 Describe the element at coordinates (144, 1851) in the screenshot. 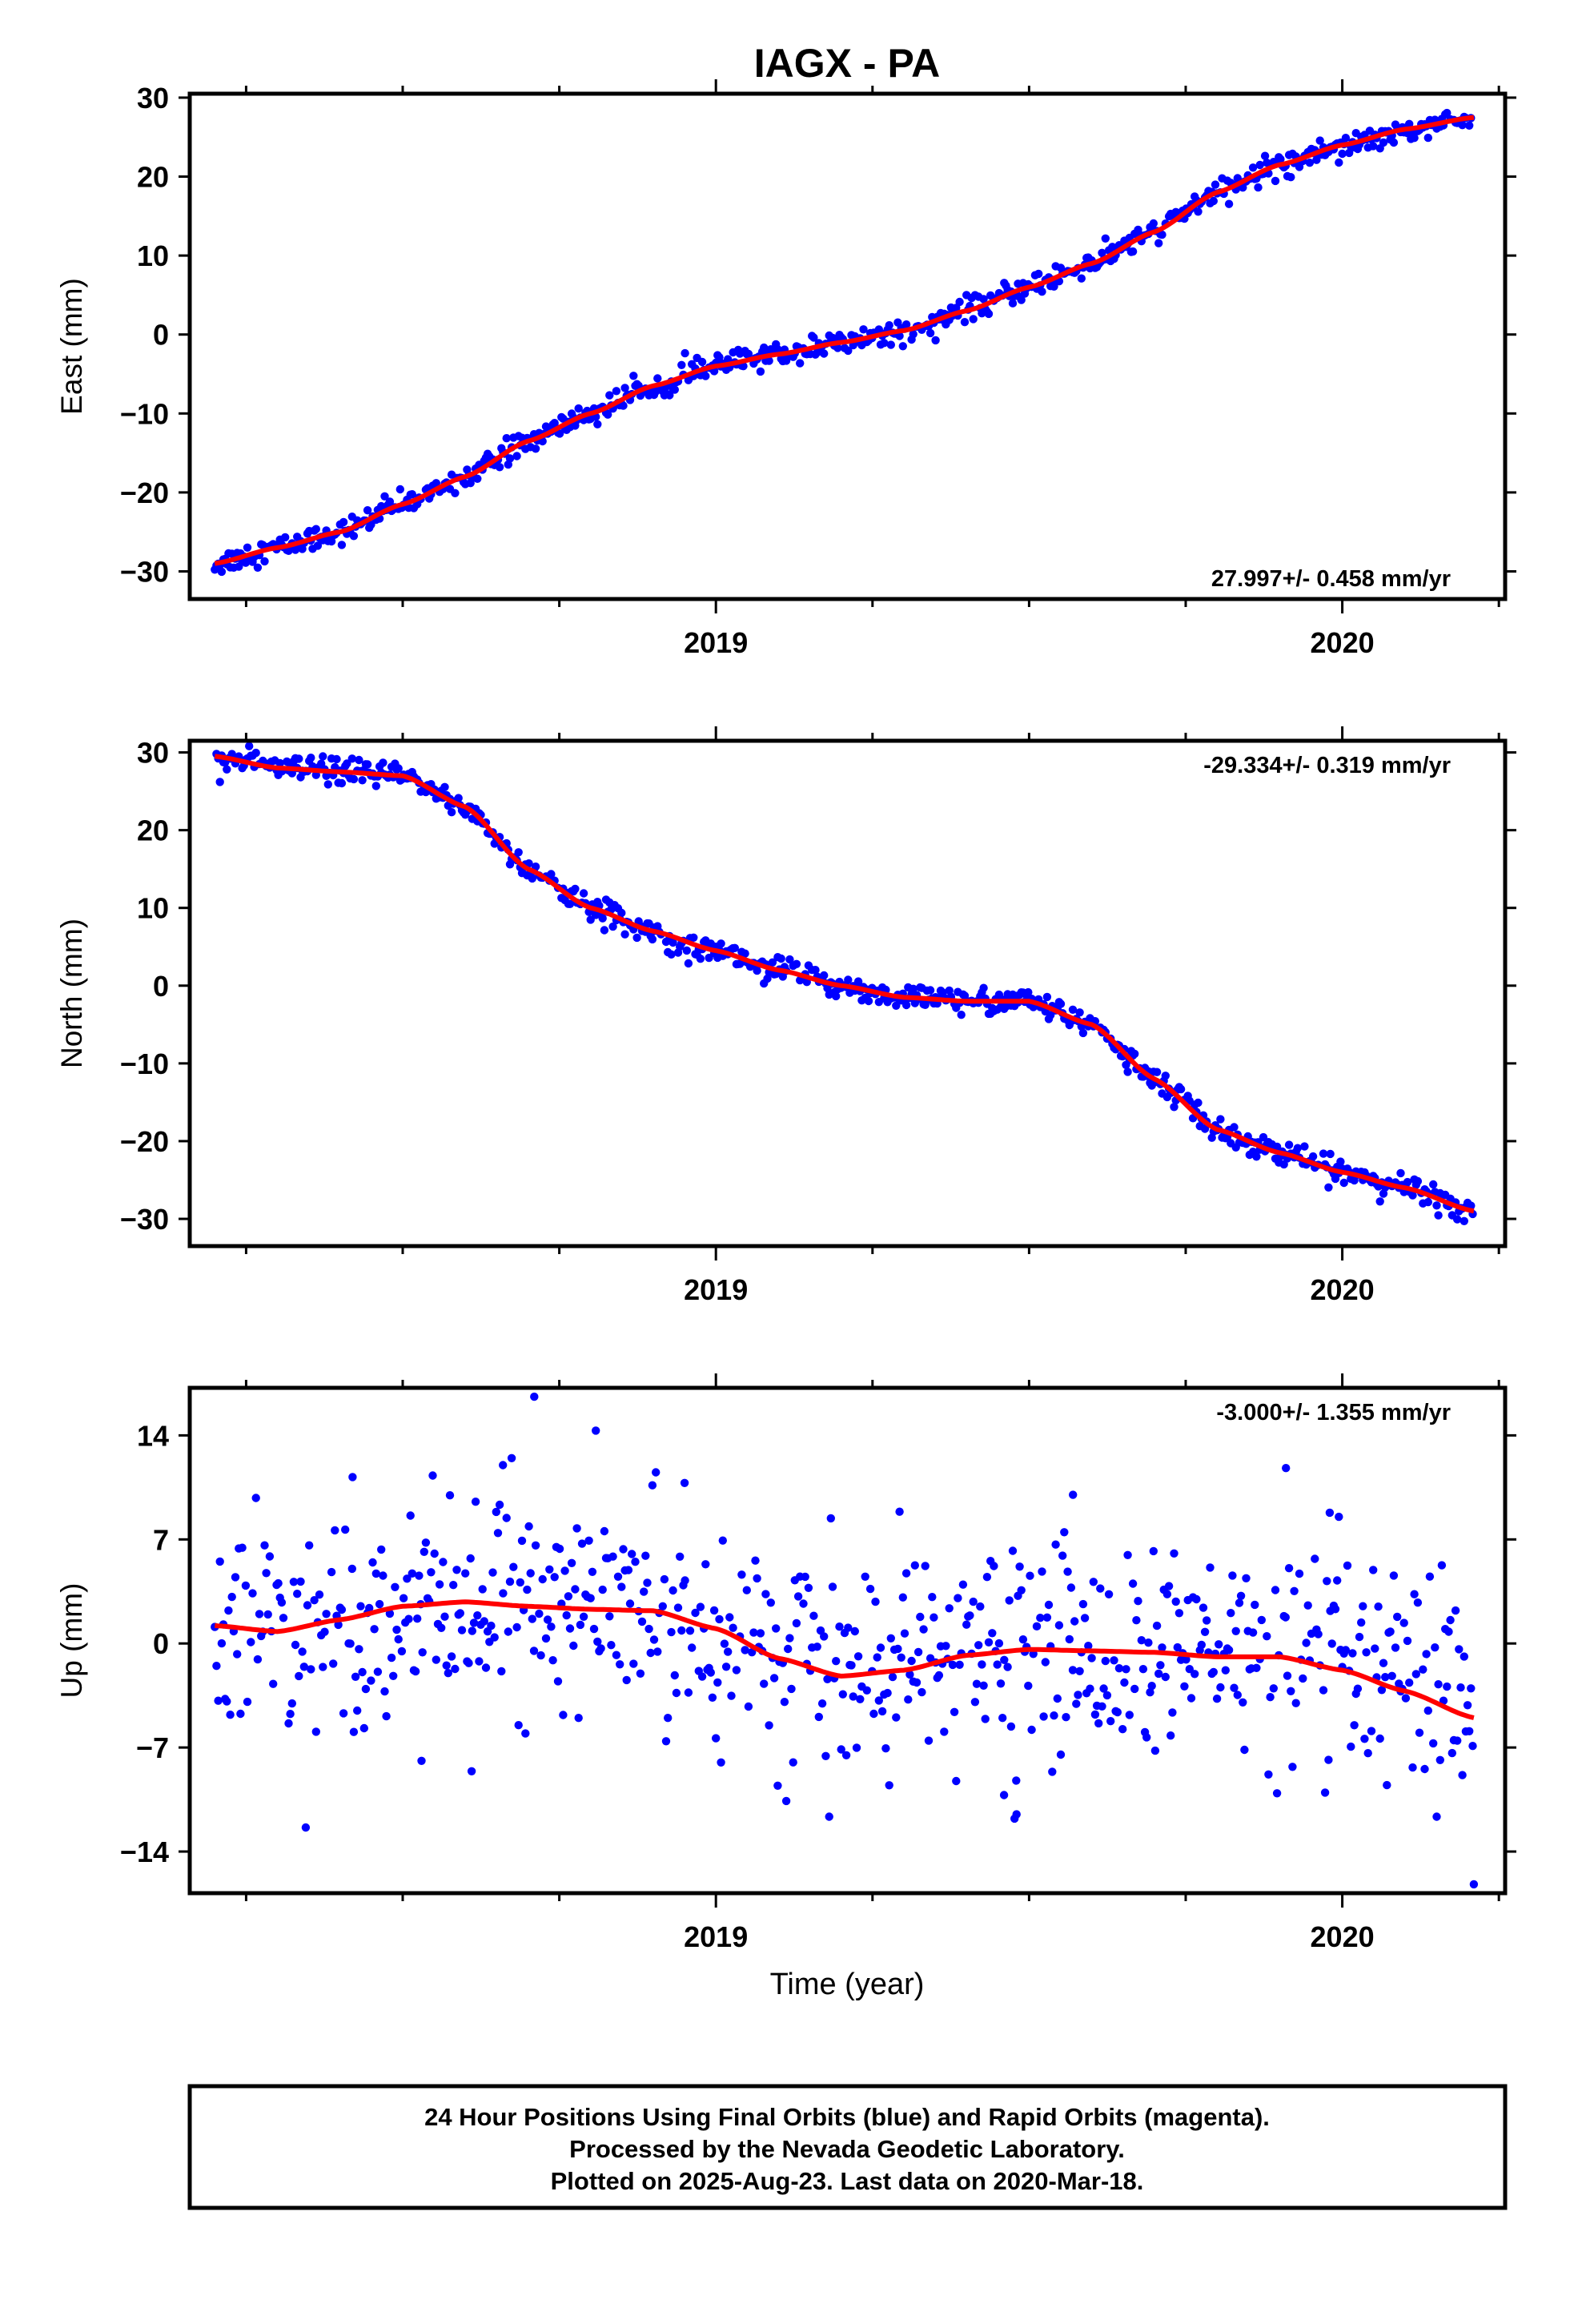

I see `up-ytick-label: −14` at that location.